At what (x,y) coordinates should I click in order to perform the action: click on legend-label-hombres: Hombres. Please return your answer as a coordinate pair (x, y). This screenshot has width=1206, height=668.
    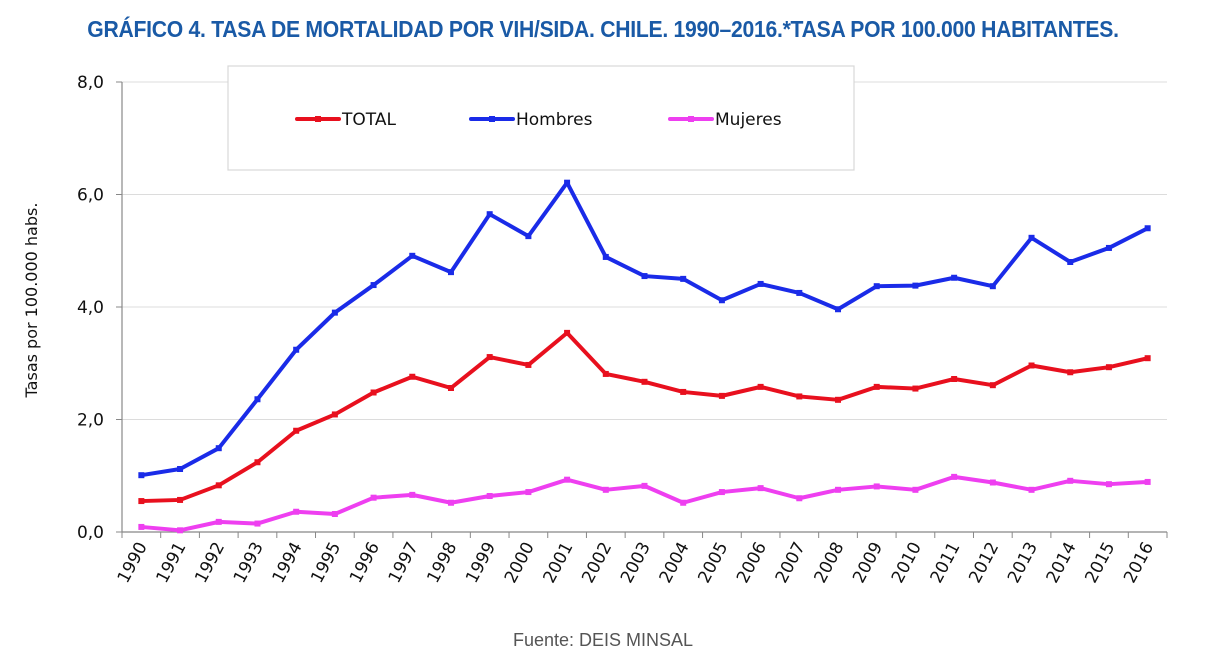
    Looking at the image, I should click on (554, 120).